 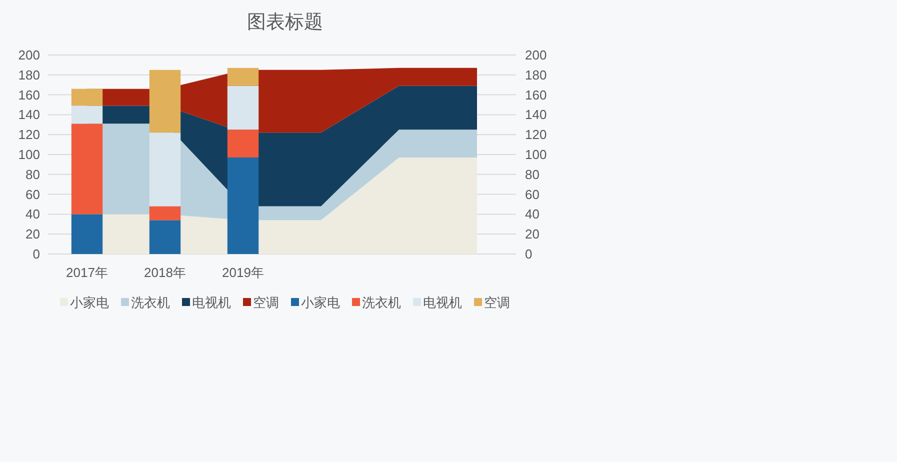 What do you see at coordinates (87, 272) in the screenshot?
I see `x-tick-label: 2017年` at bounding box center [87, 272].